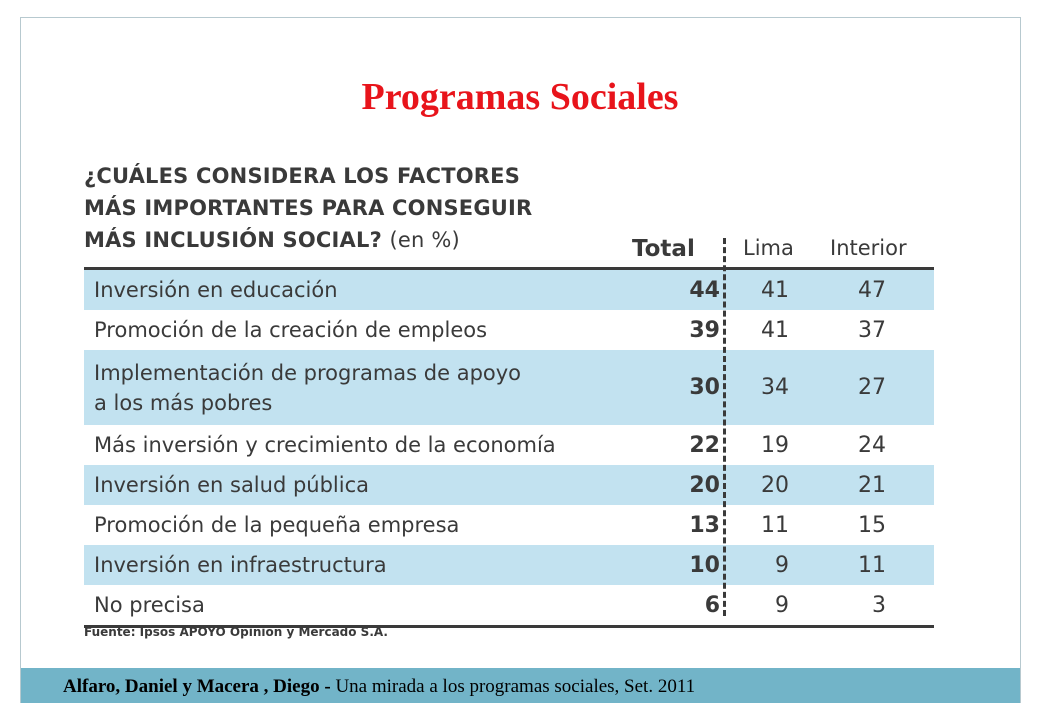  What do you see at coordinates (872, 485) in the screenshot?
I see `row-interior-value: 21` at bounding box center [872, 485].